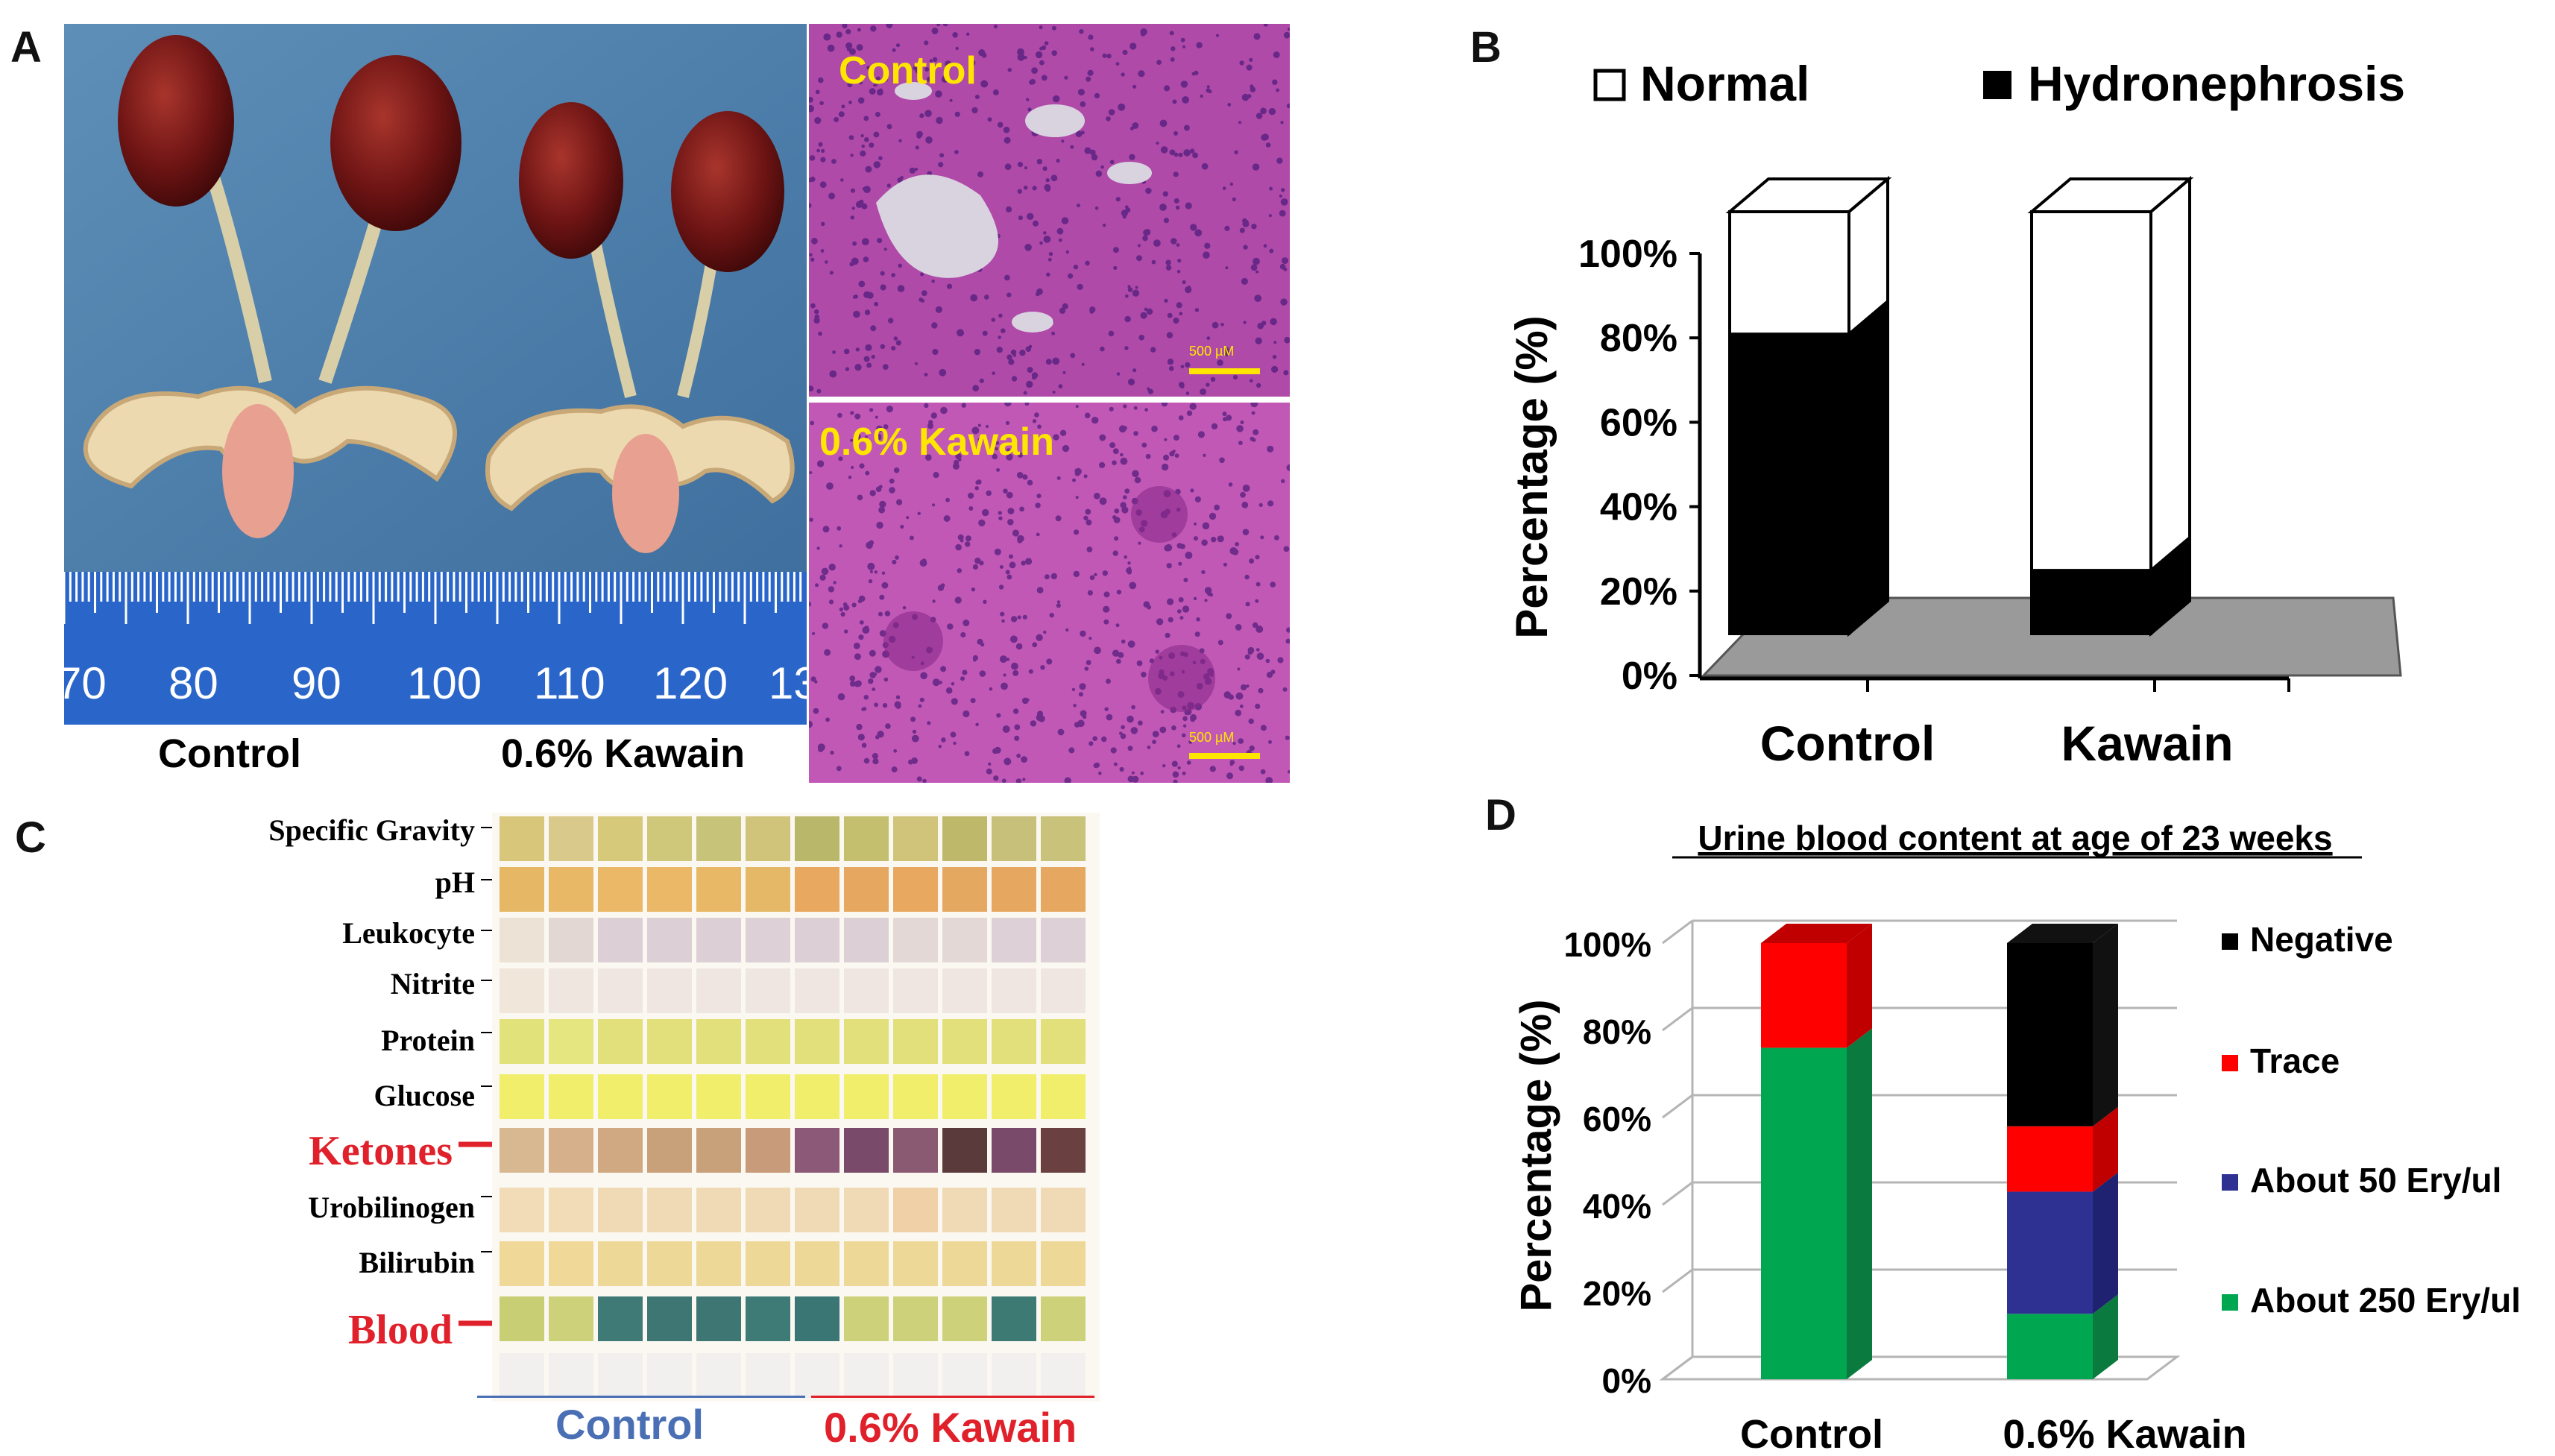 Image resolution: width=2555 pixels, height=1456 pixels. I want to click on ruler-number: 80, so click(193, 683).